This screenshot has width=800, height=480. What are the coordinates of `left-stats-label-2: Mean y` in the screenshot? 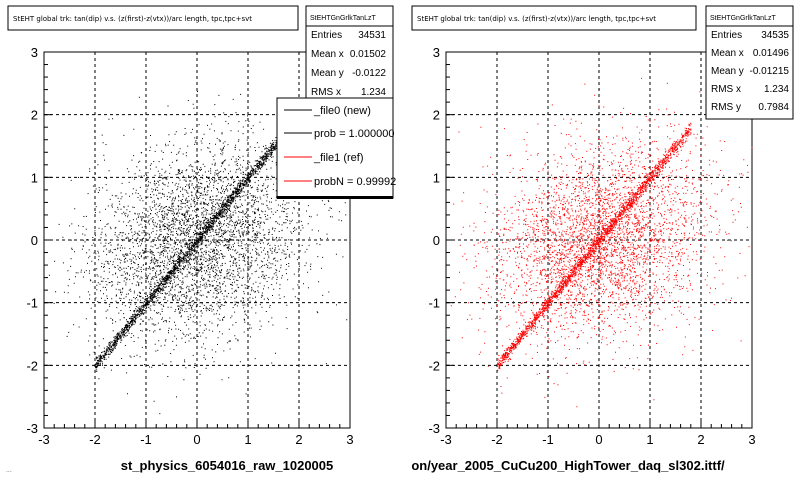 It's located at (327, 73).